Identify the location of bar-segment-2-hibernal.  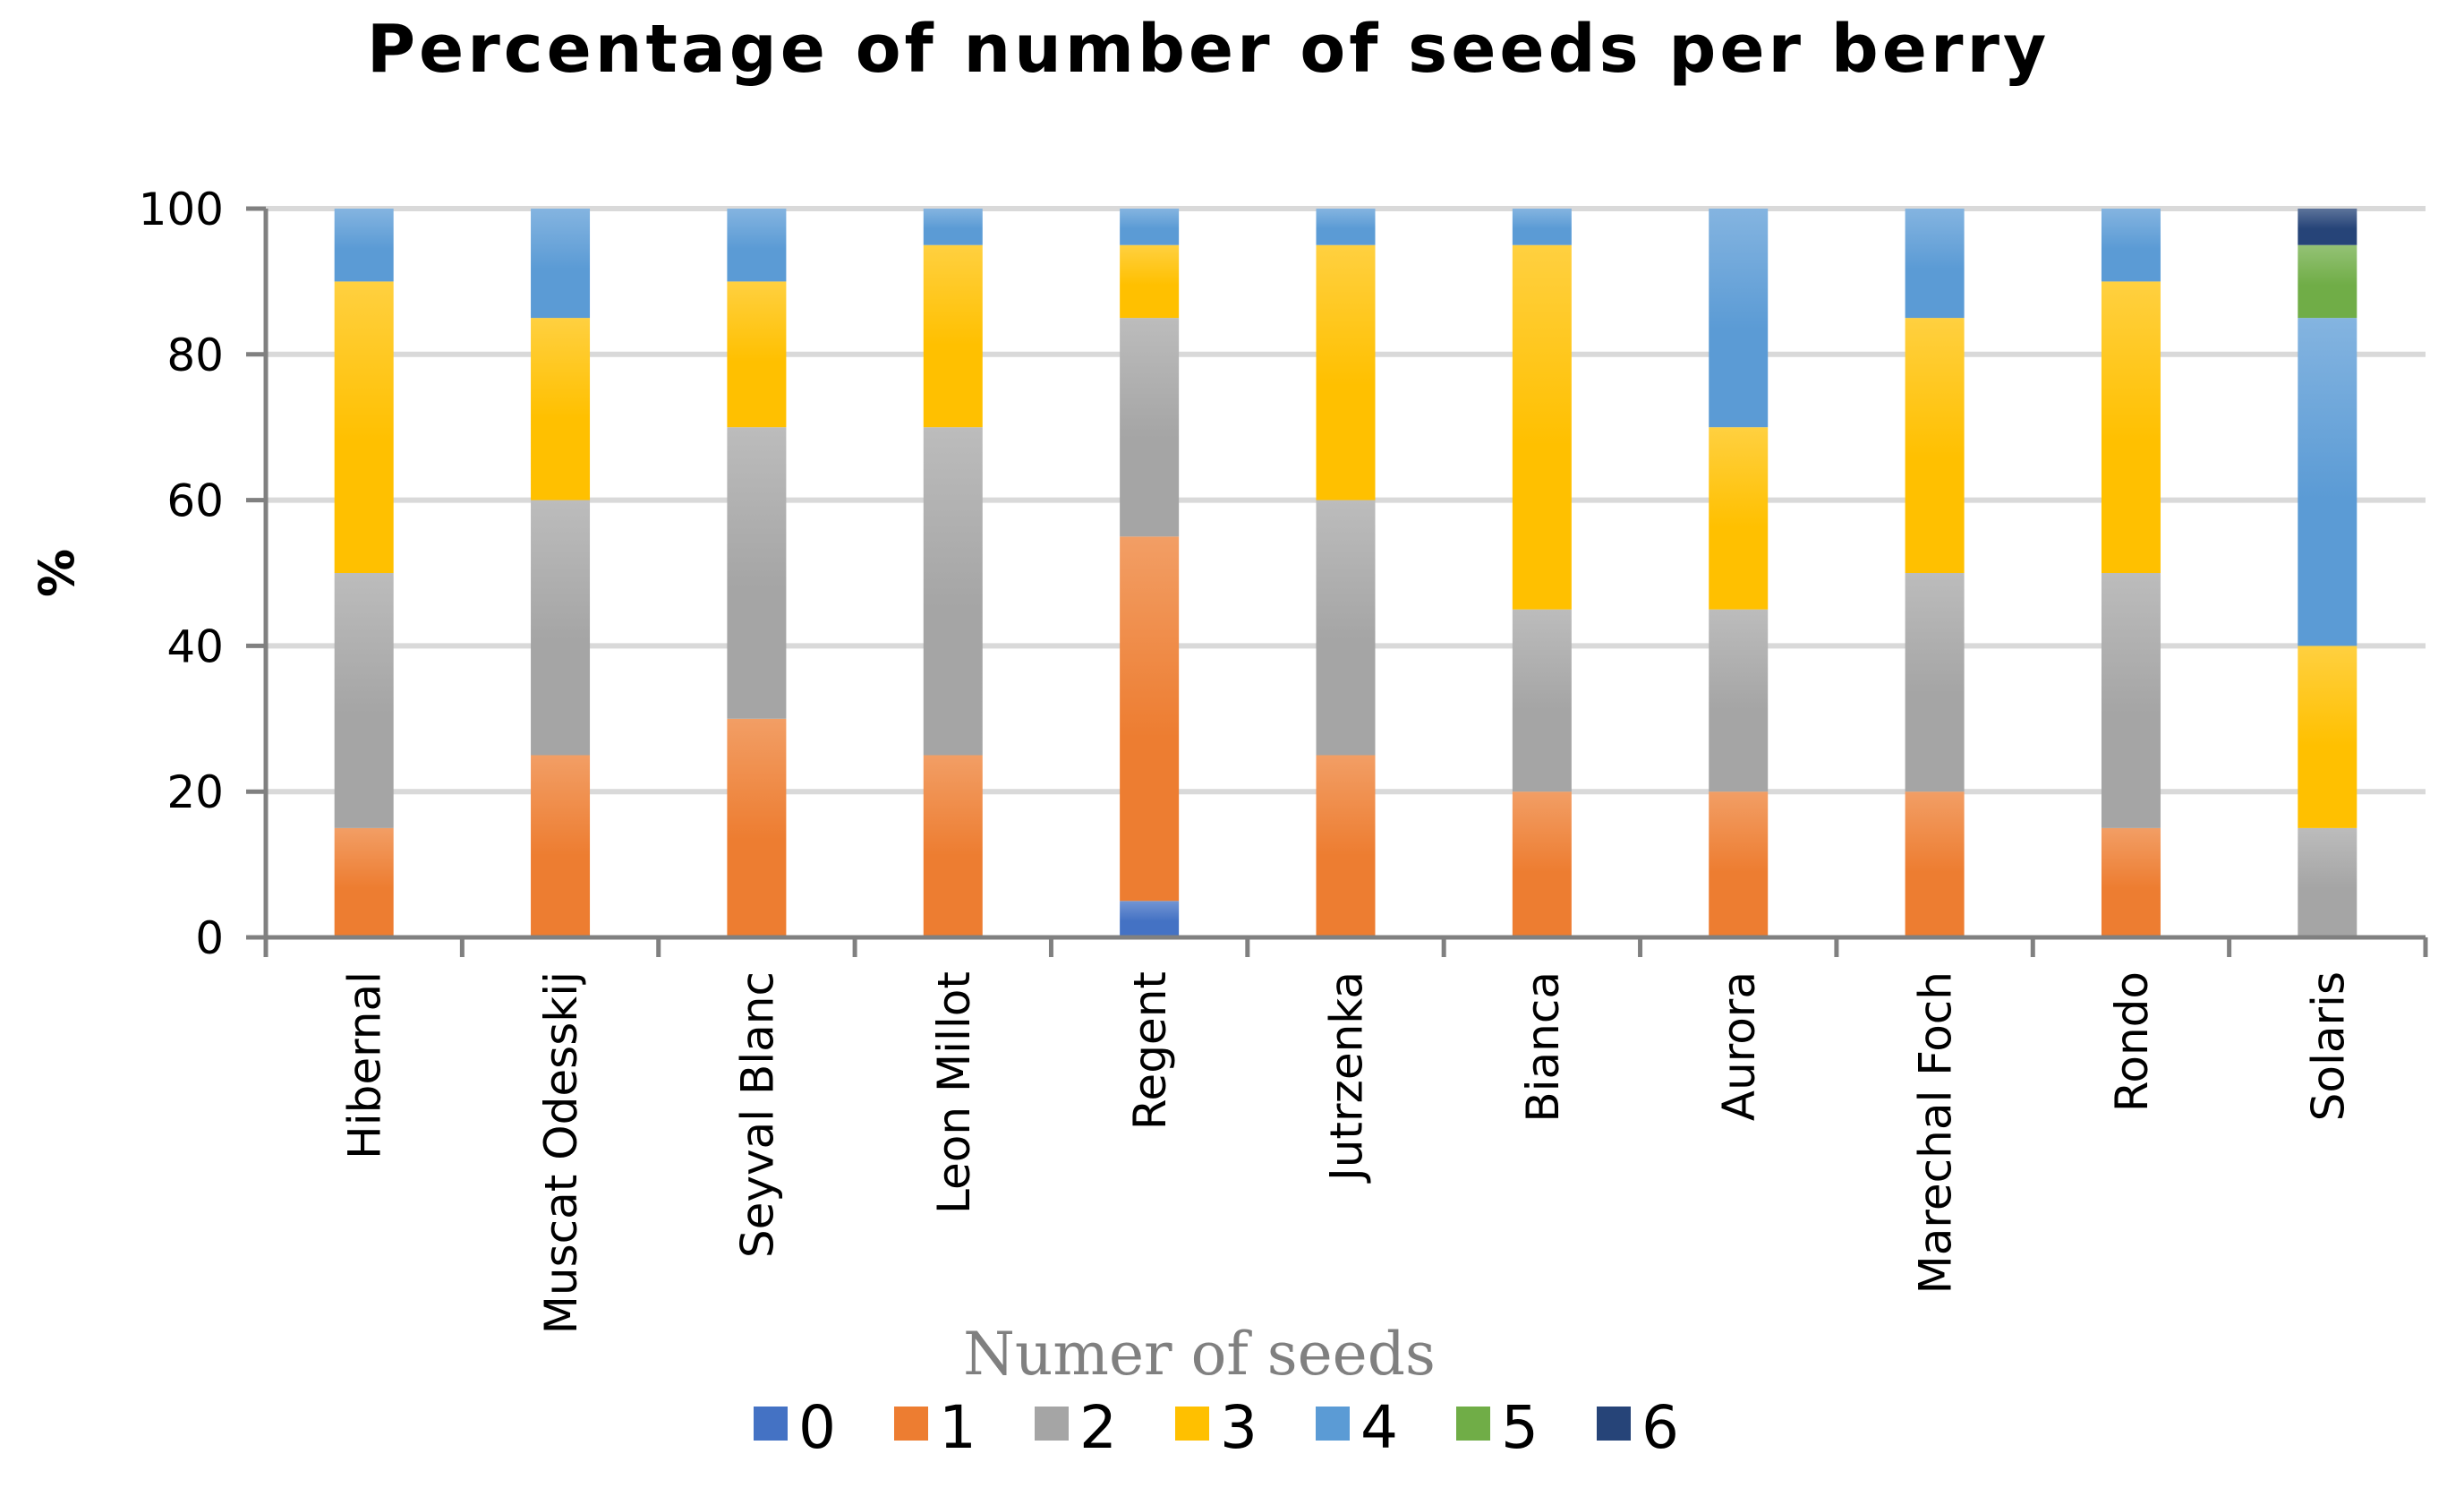
(364, 700).